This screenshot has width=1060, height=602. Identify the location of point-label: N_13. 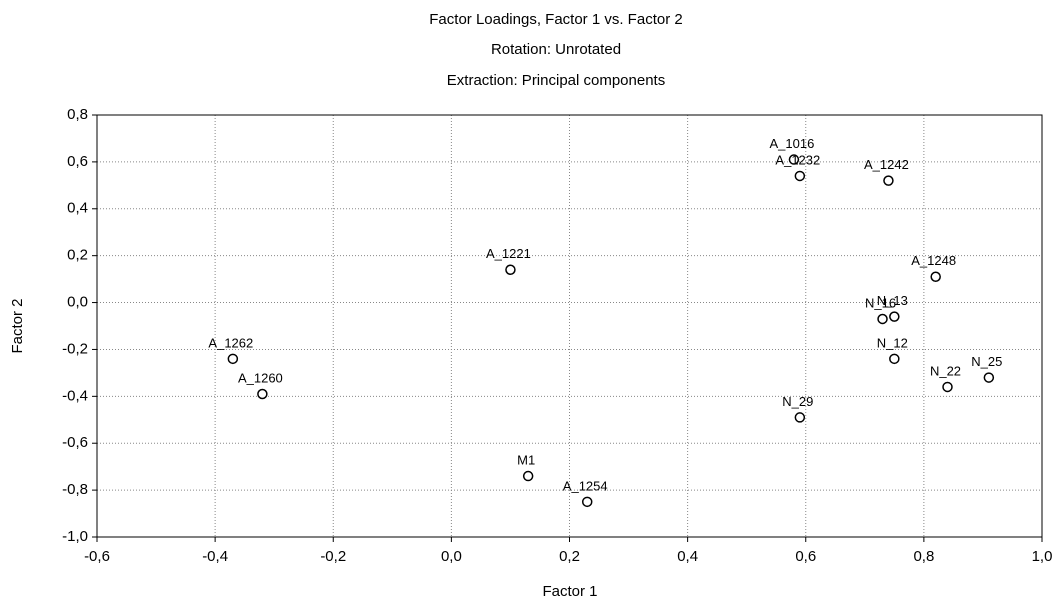
(892, 300).